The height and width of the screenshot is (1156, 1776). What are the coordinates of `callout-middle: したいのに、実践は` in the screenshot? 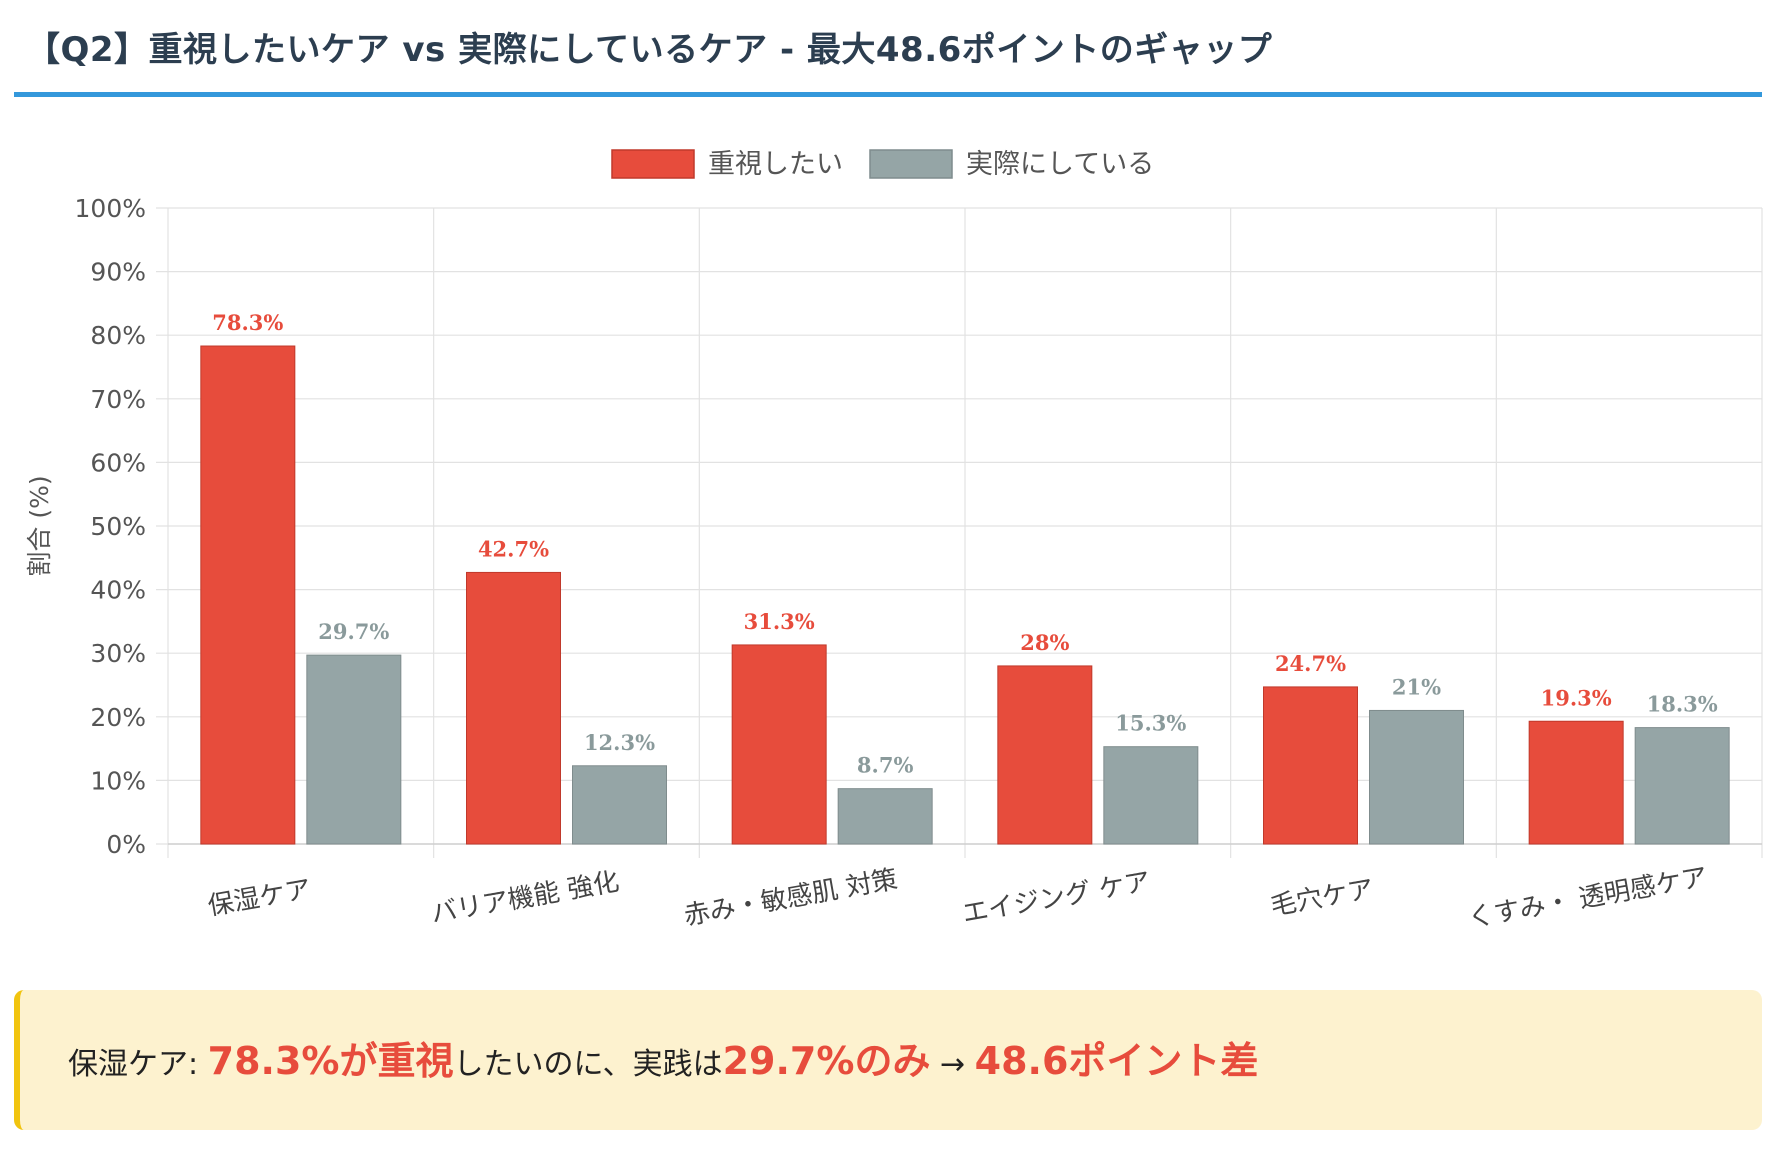 It's located at (588, 1064).